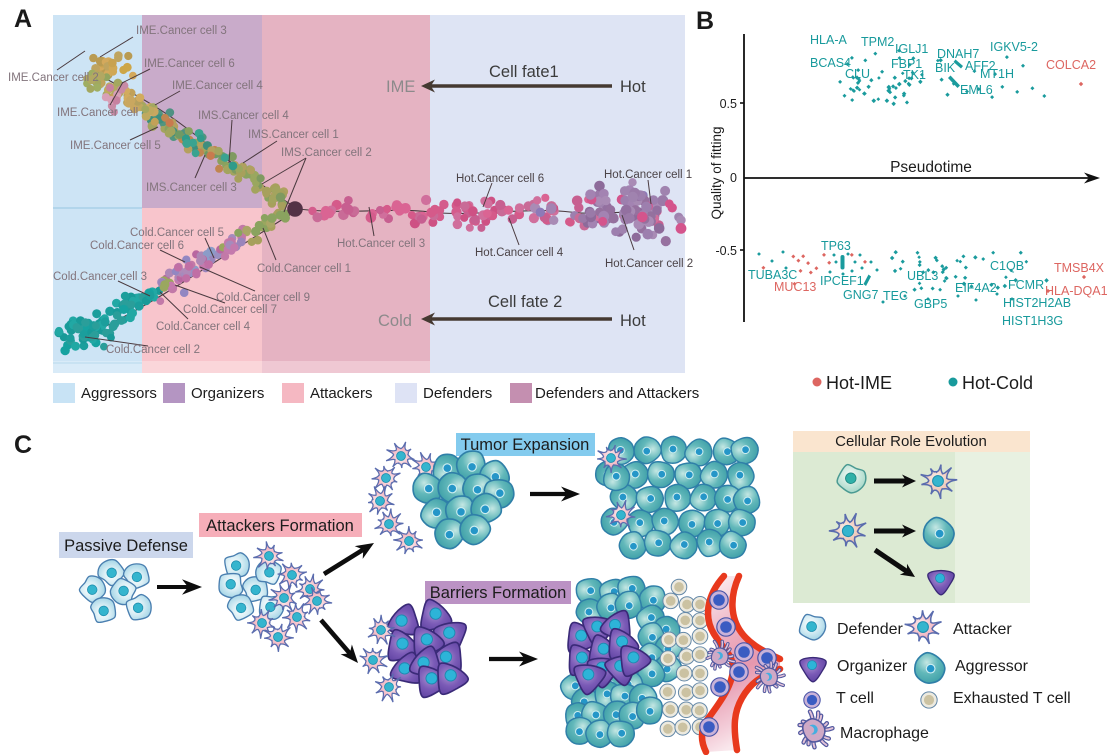 The height and width of the screenshot is (755, 1117). Describe the element at coordinates (772, 275) in the screenshot. I see `svg-text: TUBA3C` at that location.